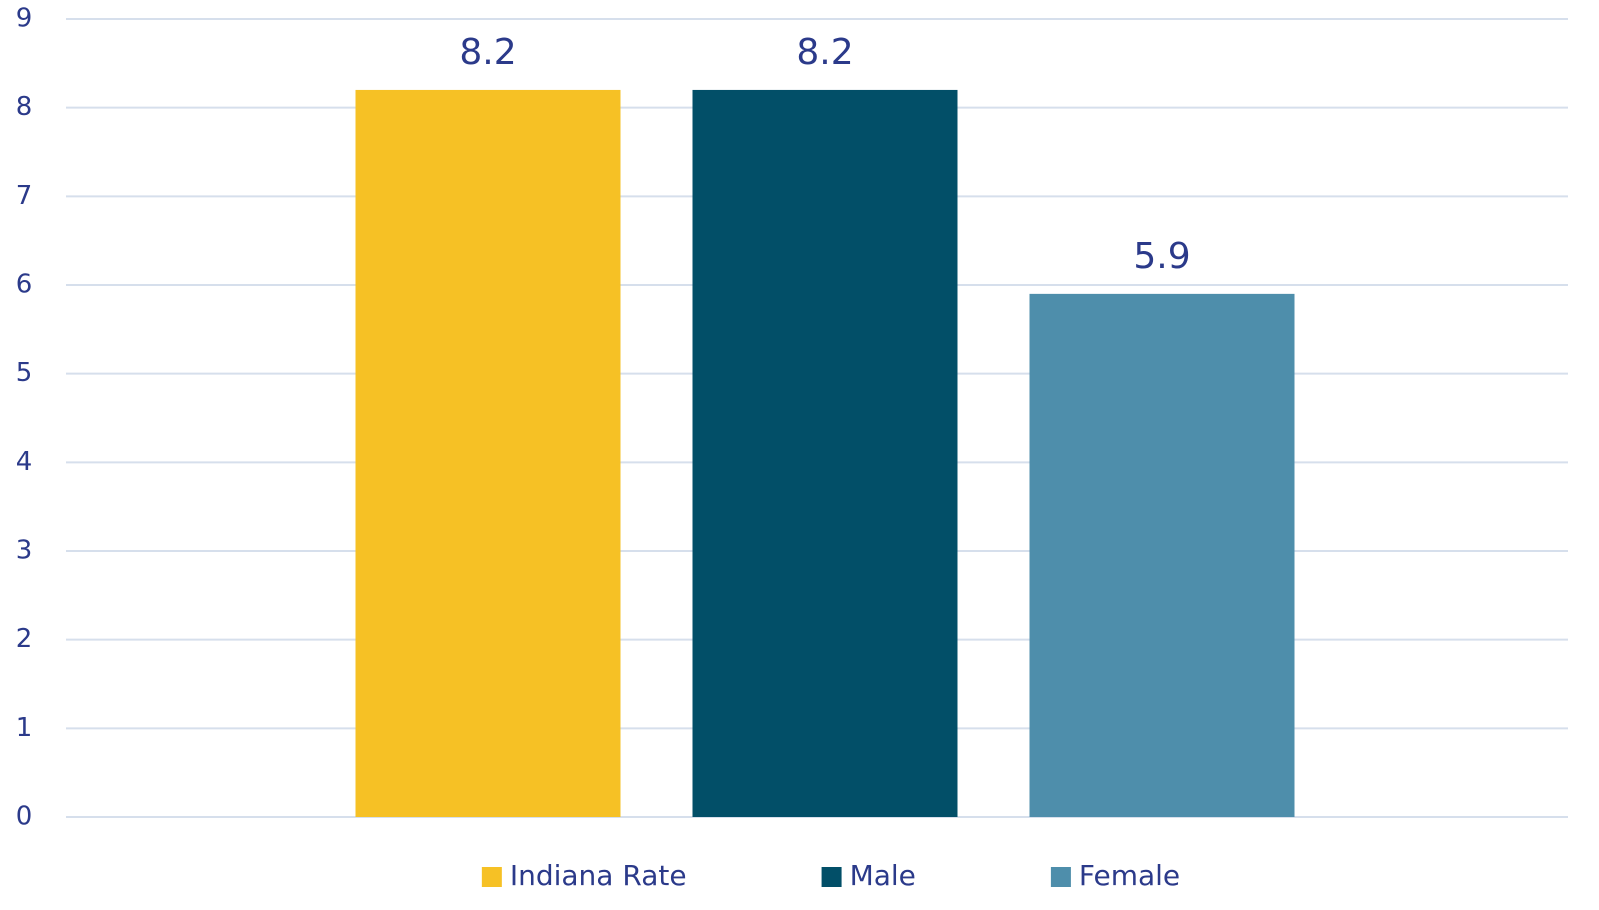 The height and width of the screenshot is (910, 1599). I want to click on y-tick-label: 0, so click(24, 817).